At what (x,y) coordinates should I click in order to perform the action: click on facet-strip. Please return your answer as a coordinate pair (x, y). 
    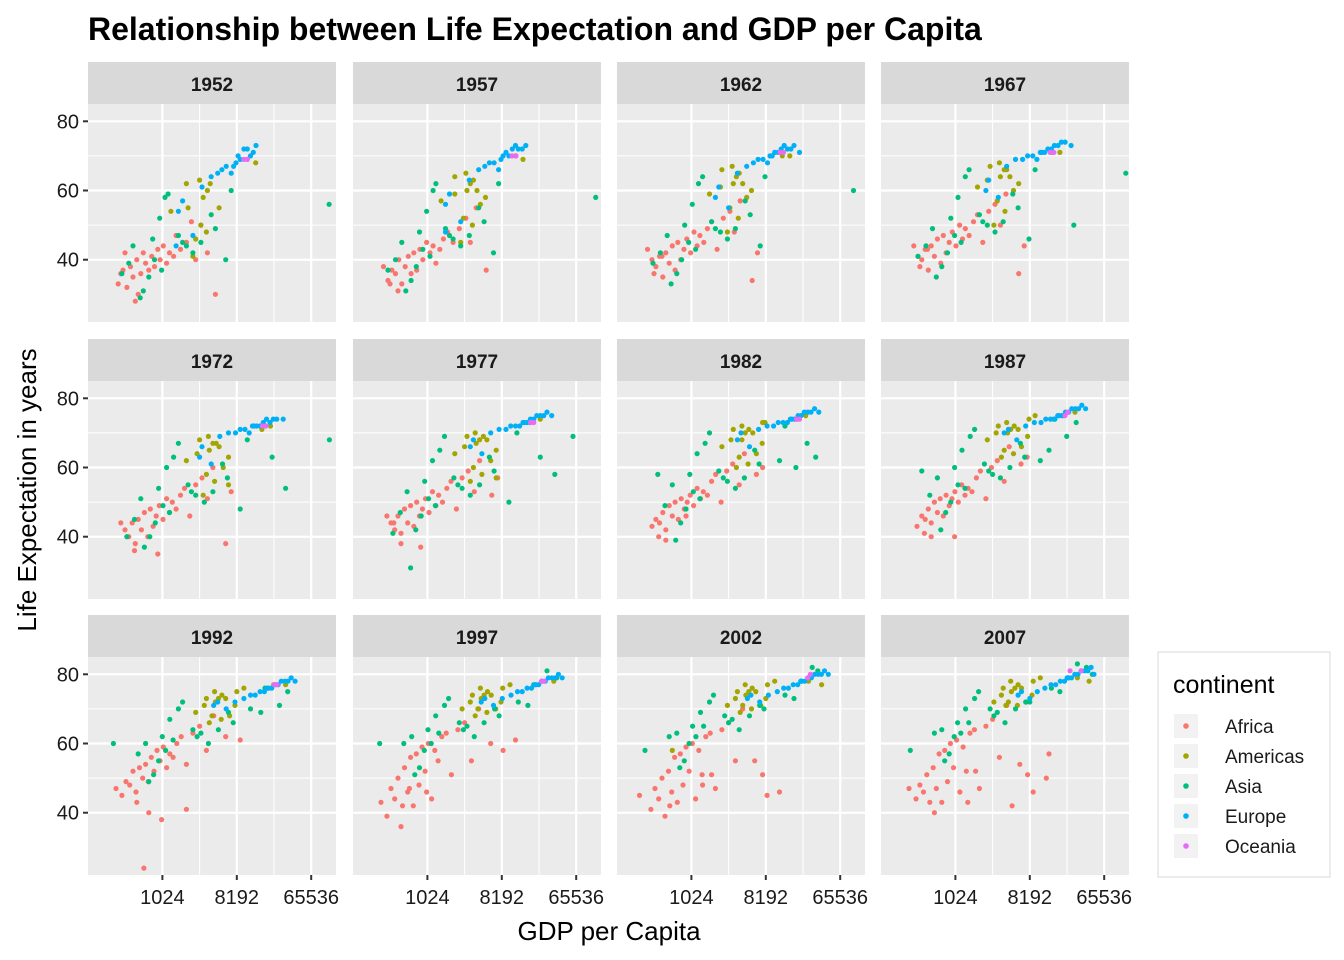
    Looking at the image, I should click on (212, 360).